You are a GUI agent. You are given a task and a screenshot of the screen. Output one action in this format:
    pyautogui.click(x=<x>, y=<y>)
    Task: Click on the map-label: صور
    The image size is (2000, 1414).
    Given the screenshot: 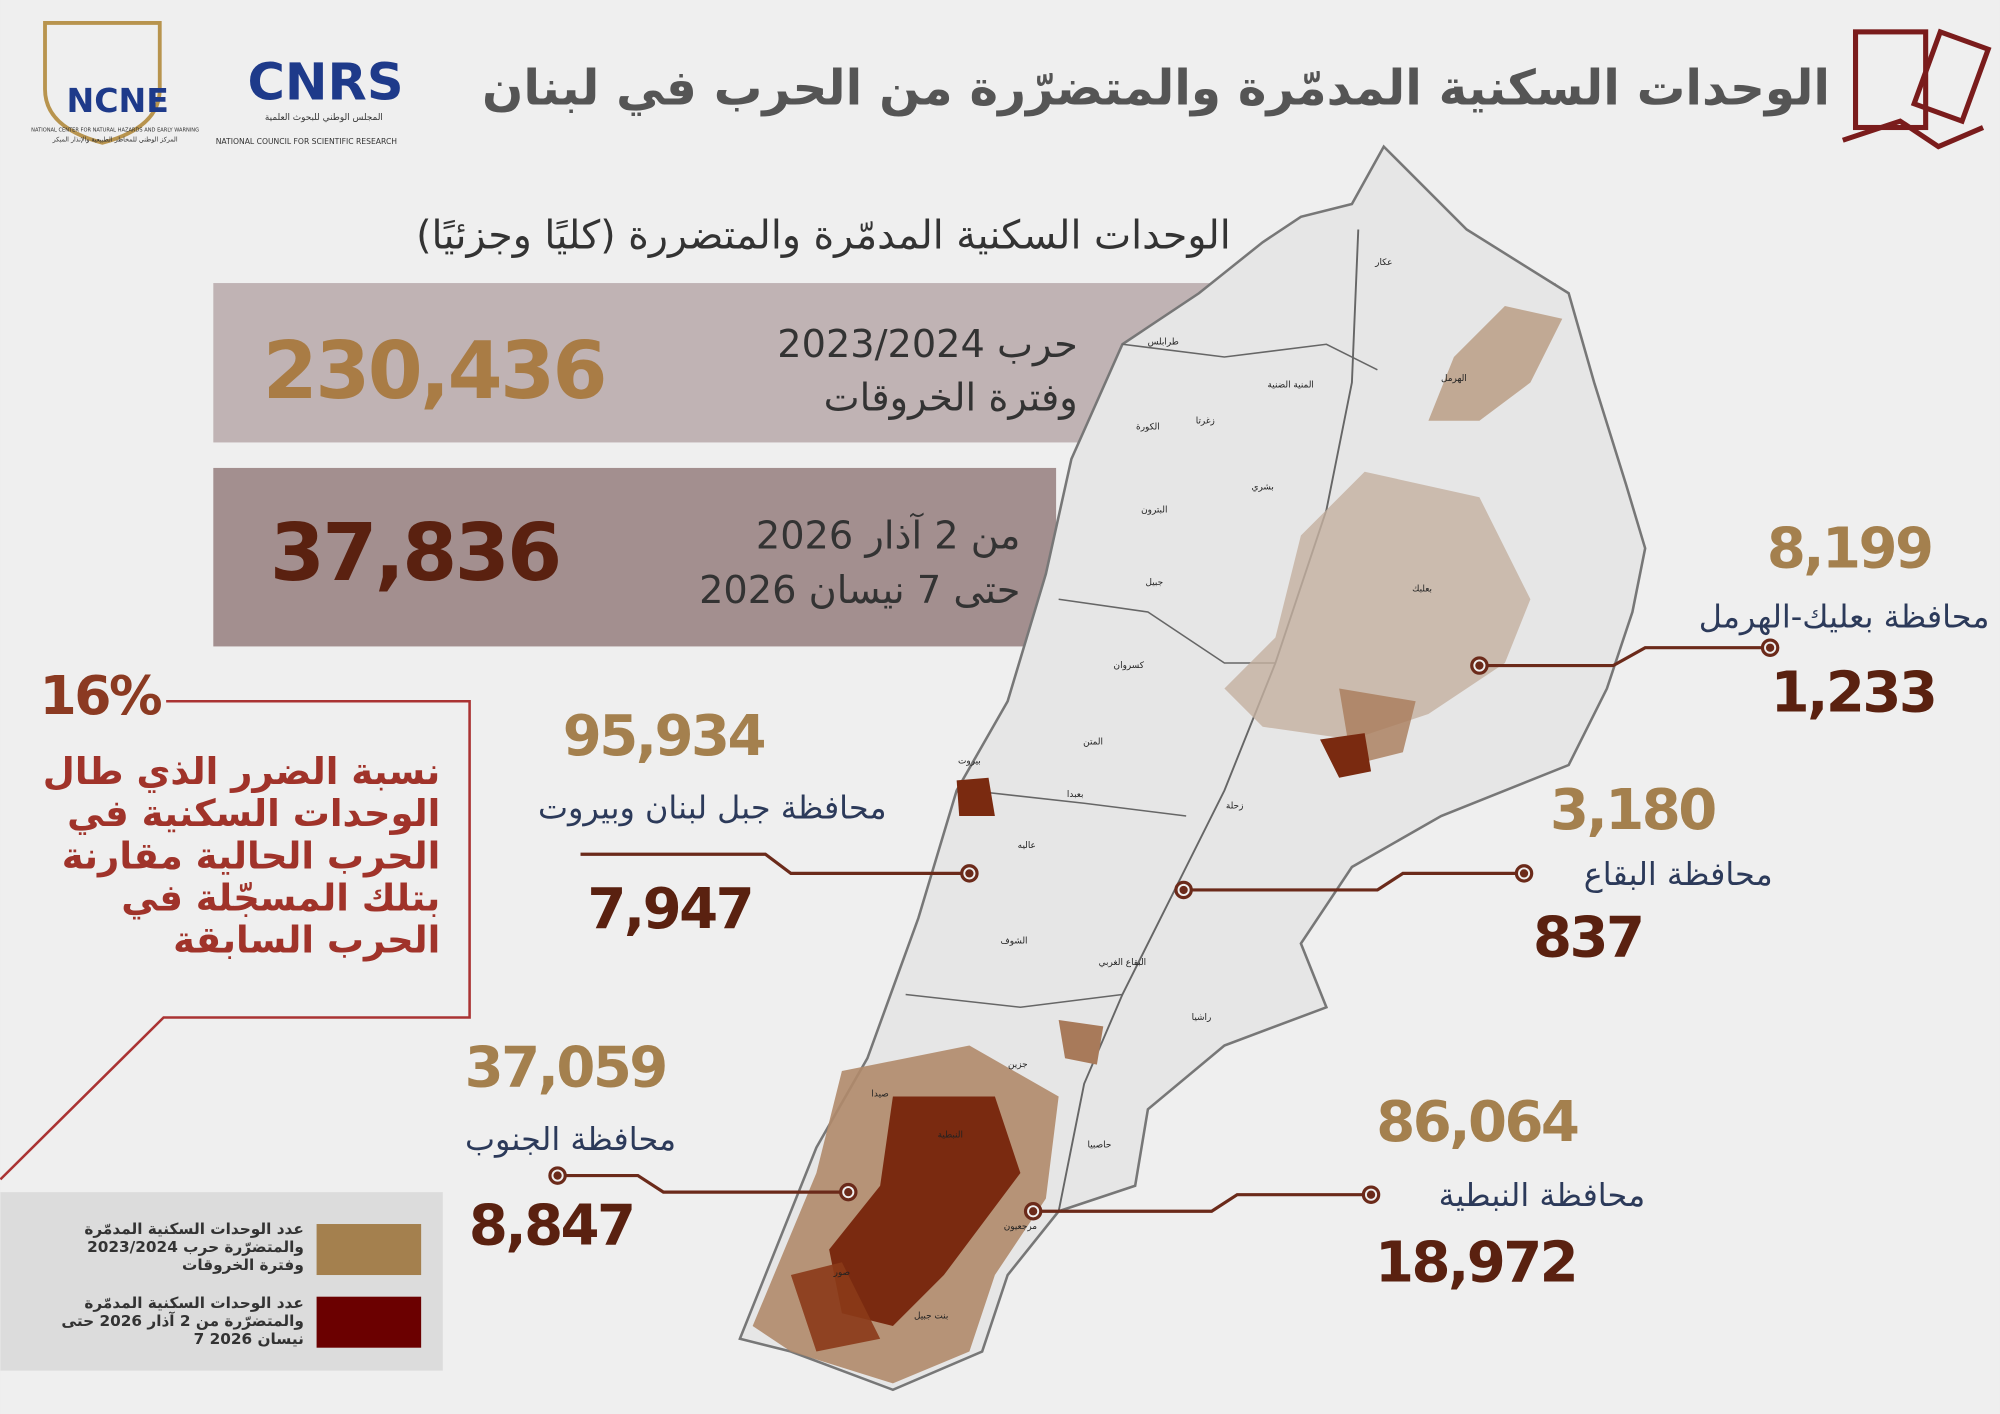 What is the action you would take?
    pyautogui.click(x=841, y=1273)
    